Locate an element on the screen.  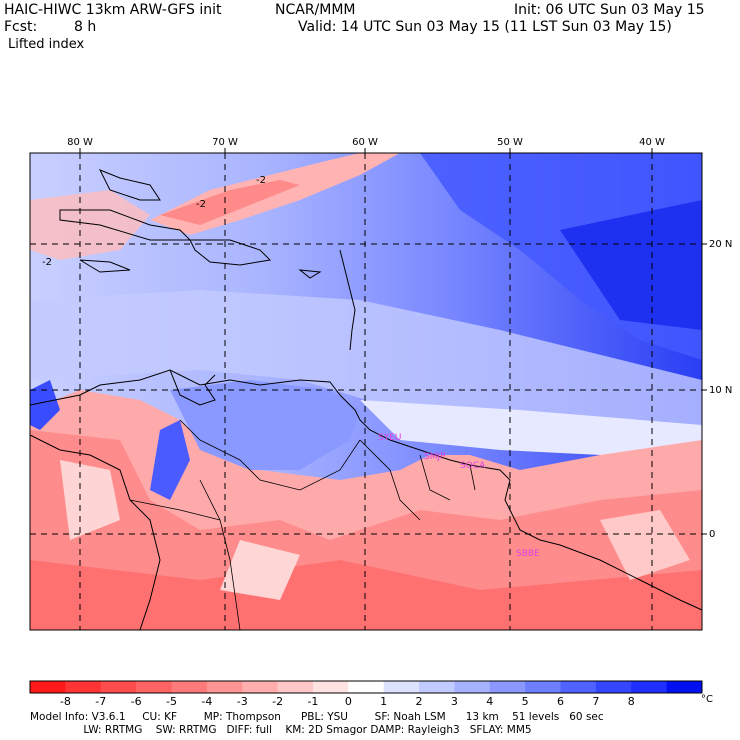
station-smjp: SMJP is located at coordinates (435, 457).